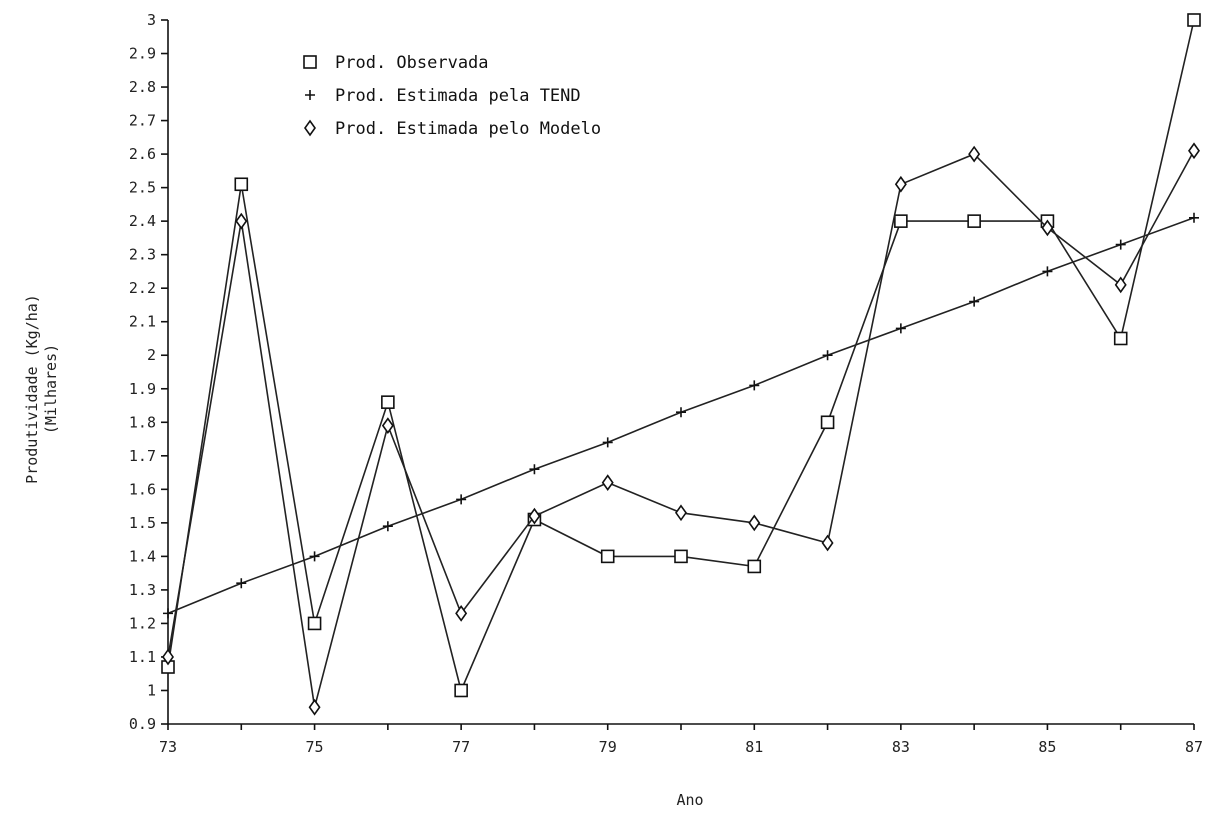 The image size is (1211, 821). What do you see at coordinates (142, 188) in the screenshot?
I see `y-tick-label: 2.5` at bounding box center [142, 188].